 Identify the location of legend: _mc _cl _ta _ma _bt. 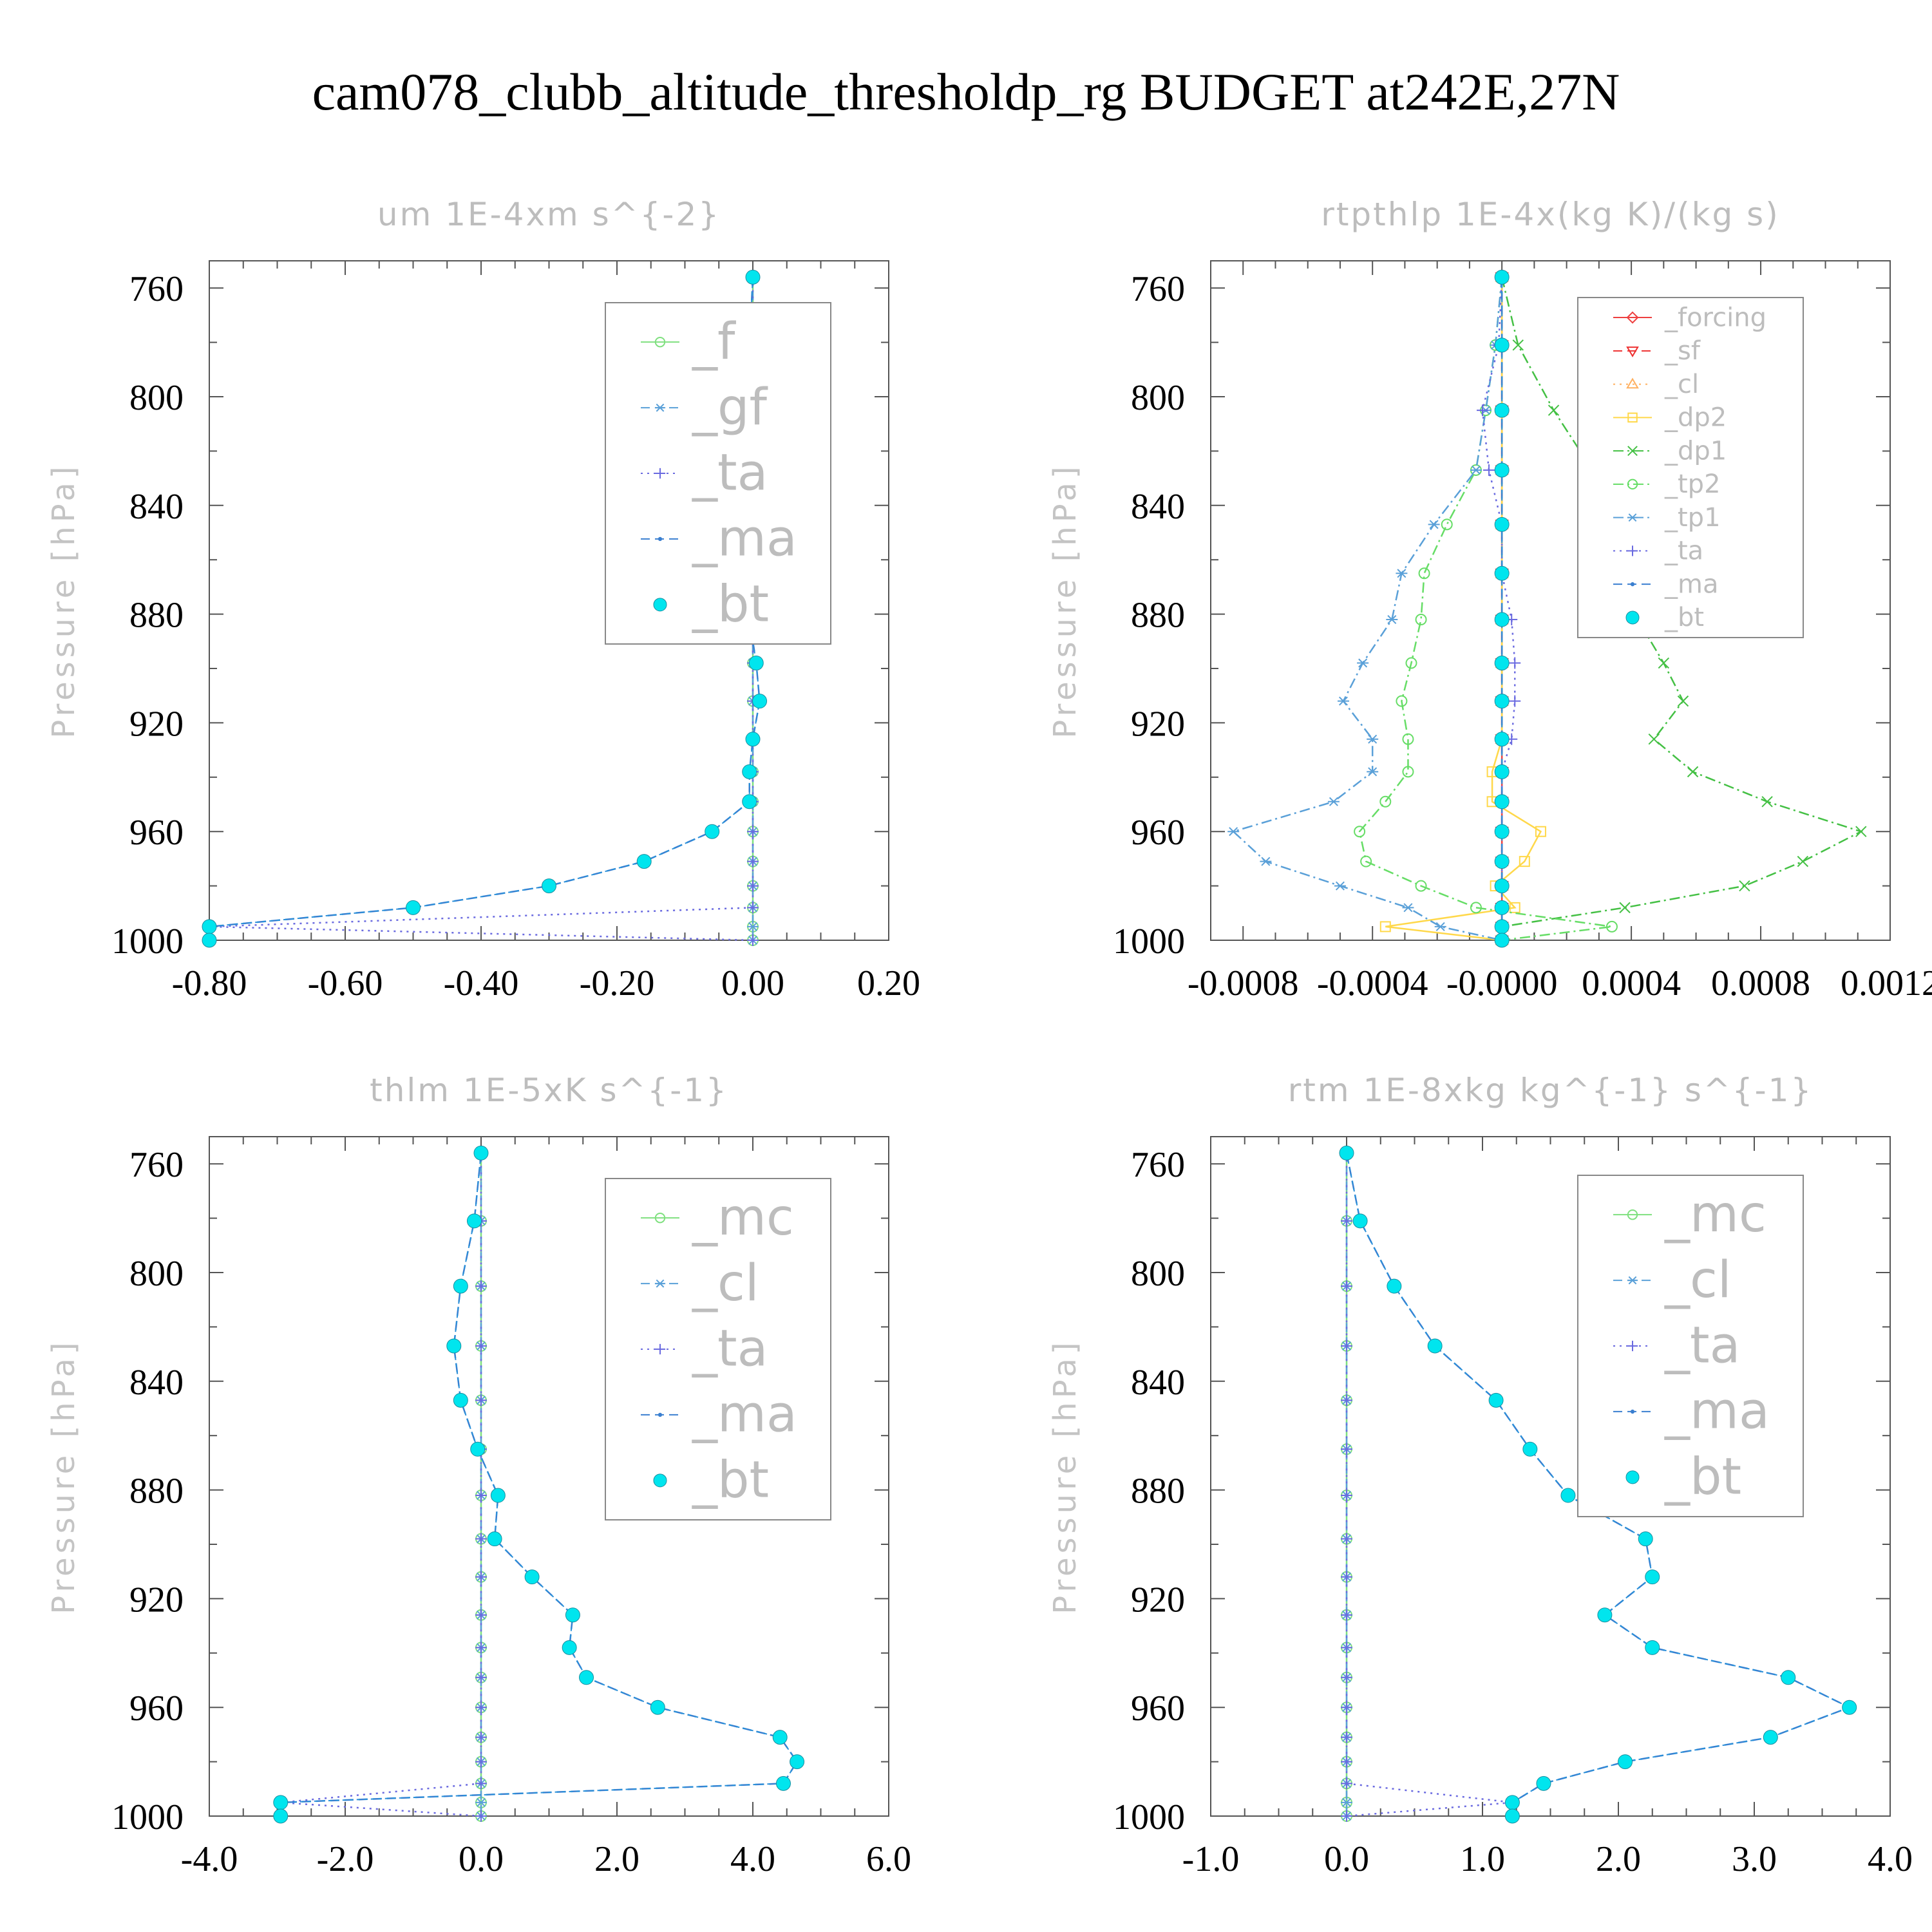
(718, 1349).